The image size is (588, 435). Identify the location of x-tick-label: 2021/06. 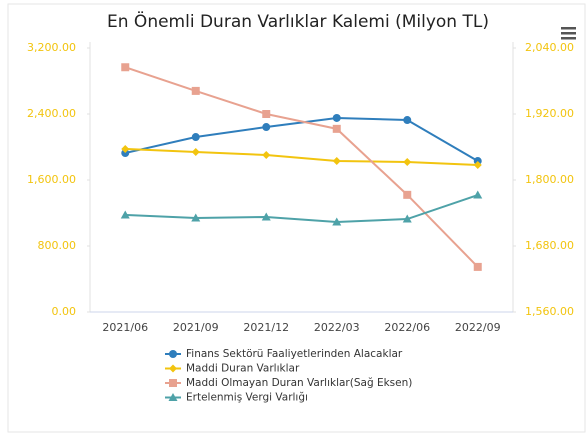
(125, 327).